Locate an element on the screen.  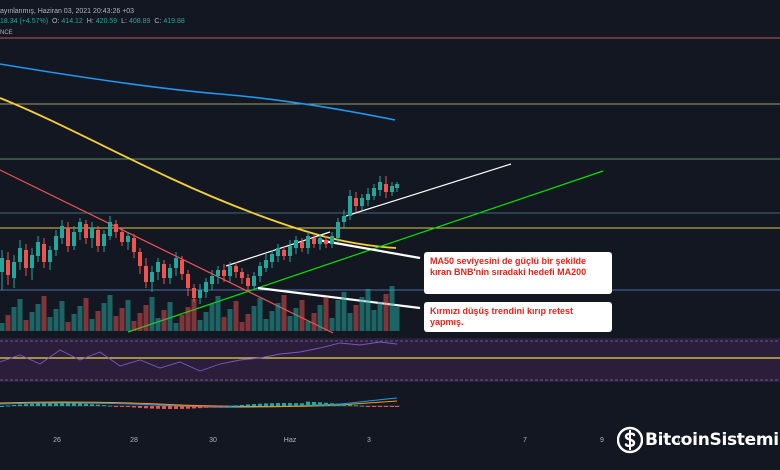
x-axis-label: 9 is located at coordinates (602, 440).